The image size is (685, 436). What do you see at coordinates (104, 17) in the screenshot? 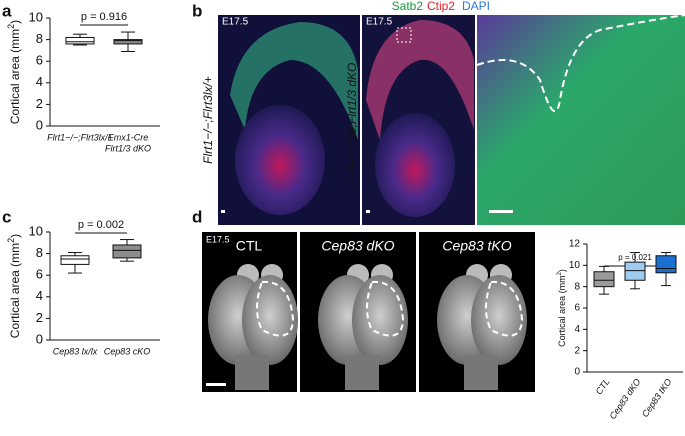
I see `p-value: p = 0.916` at bounding box center [104, 17].